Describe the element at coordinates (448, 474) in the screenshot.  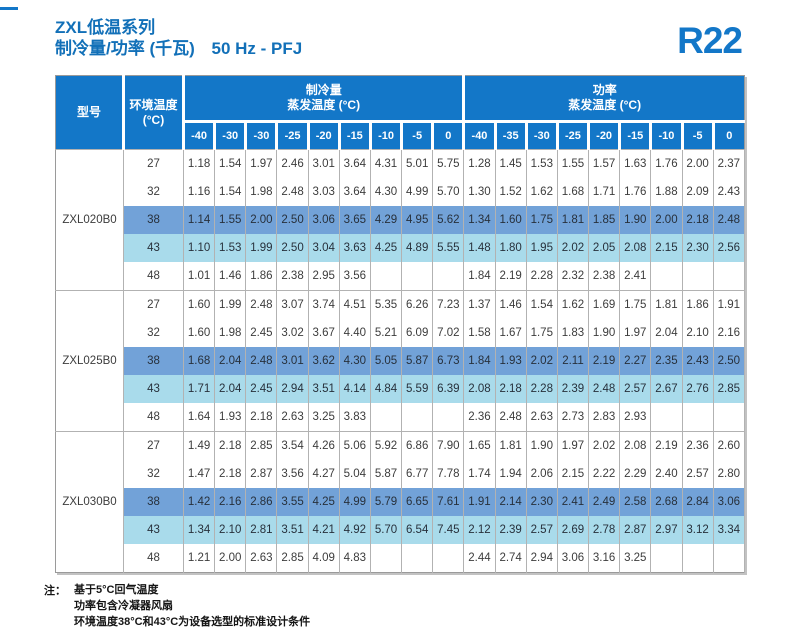
I see `cooling-value-cell: 7.78` at that location.